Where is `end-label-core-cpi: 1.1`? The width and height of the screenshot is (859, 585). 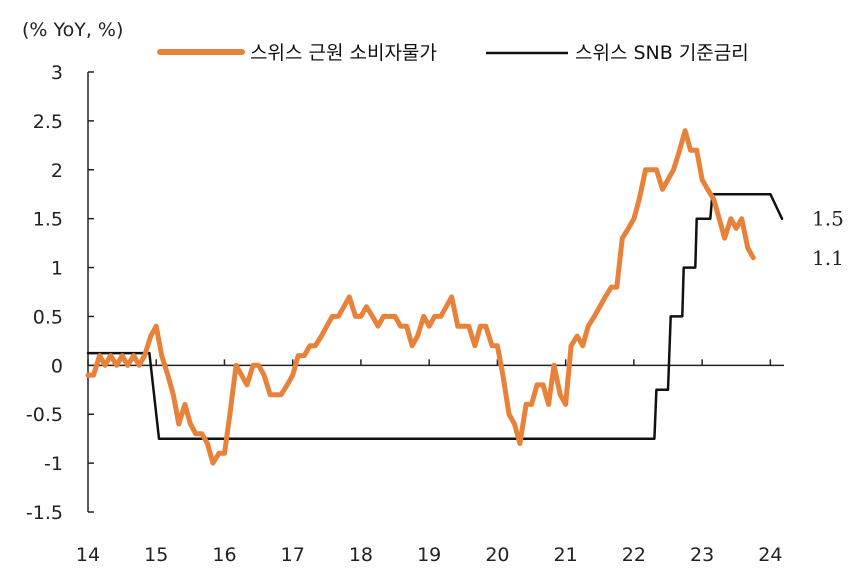
end-label-core-cpi: 1.1 is located at coordinates (828, 258).